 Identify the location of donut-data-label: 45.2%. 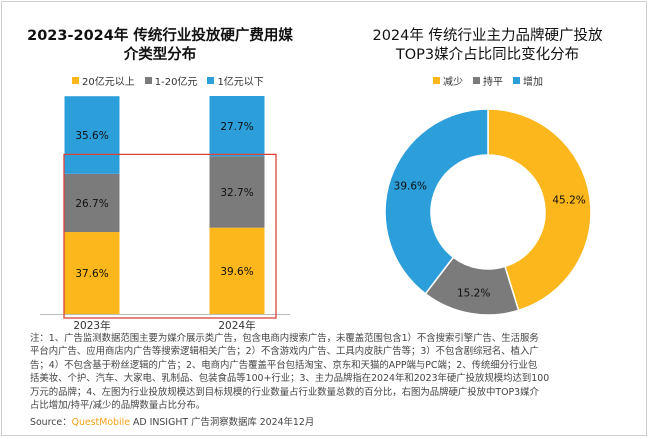
(568, 201).